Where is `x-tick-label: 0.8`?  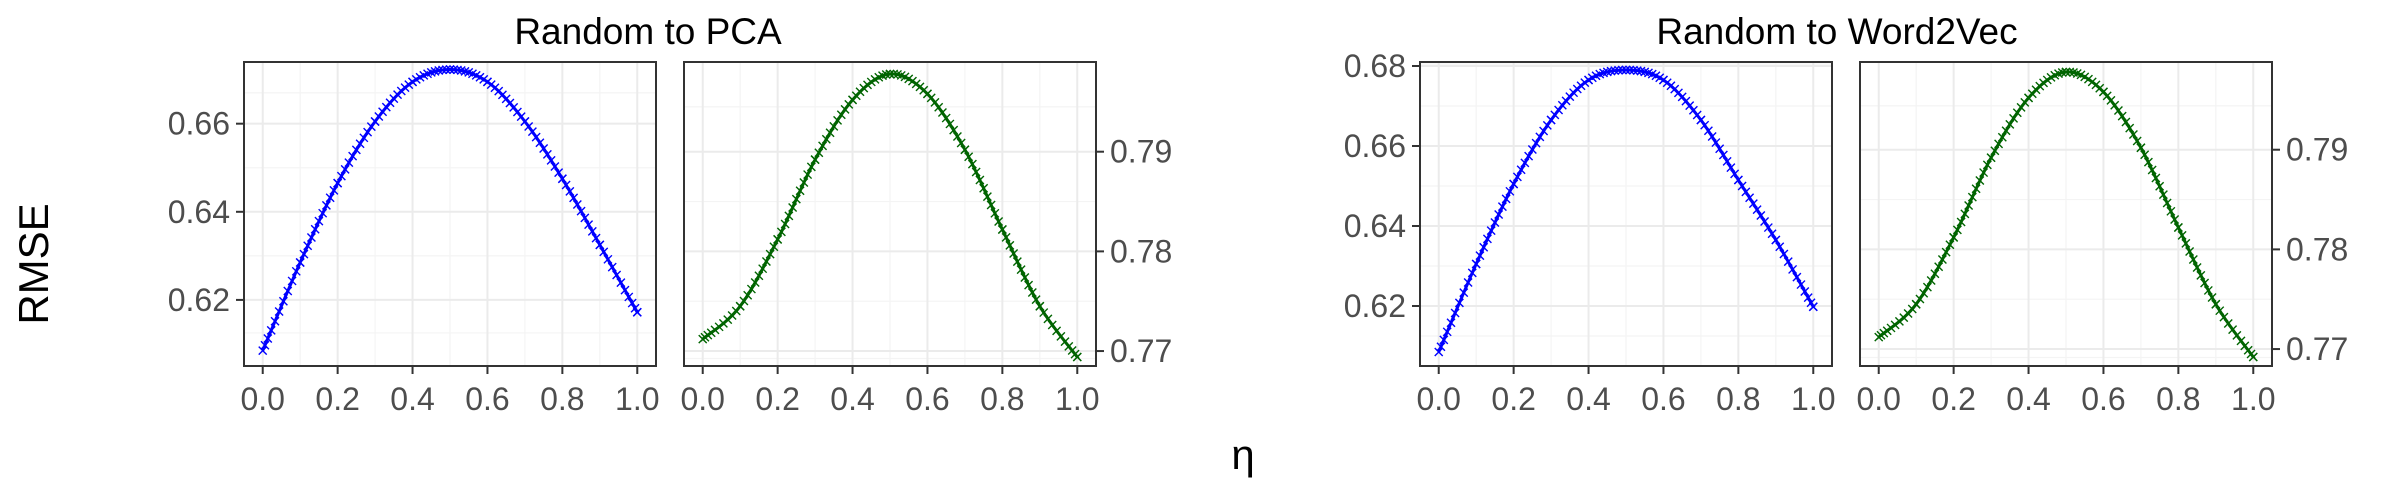 x-tick-label: 0.8 is located at coordinates (1002, 399).